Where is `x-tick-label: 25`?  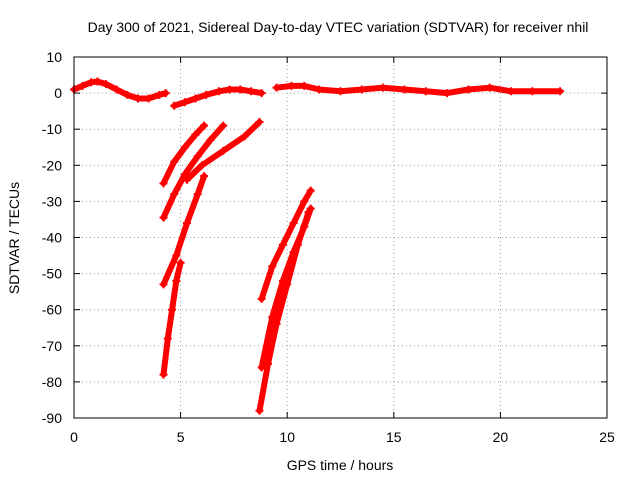 x-tick-label: 25 is located at coordinates (607, 437).